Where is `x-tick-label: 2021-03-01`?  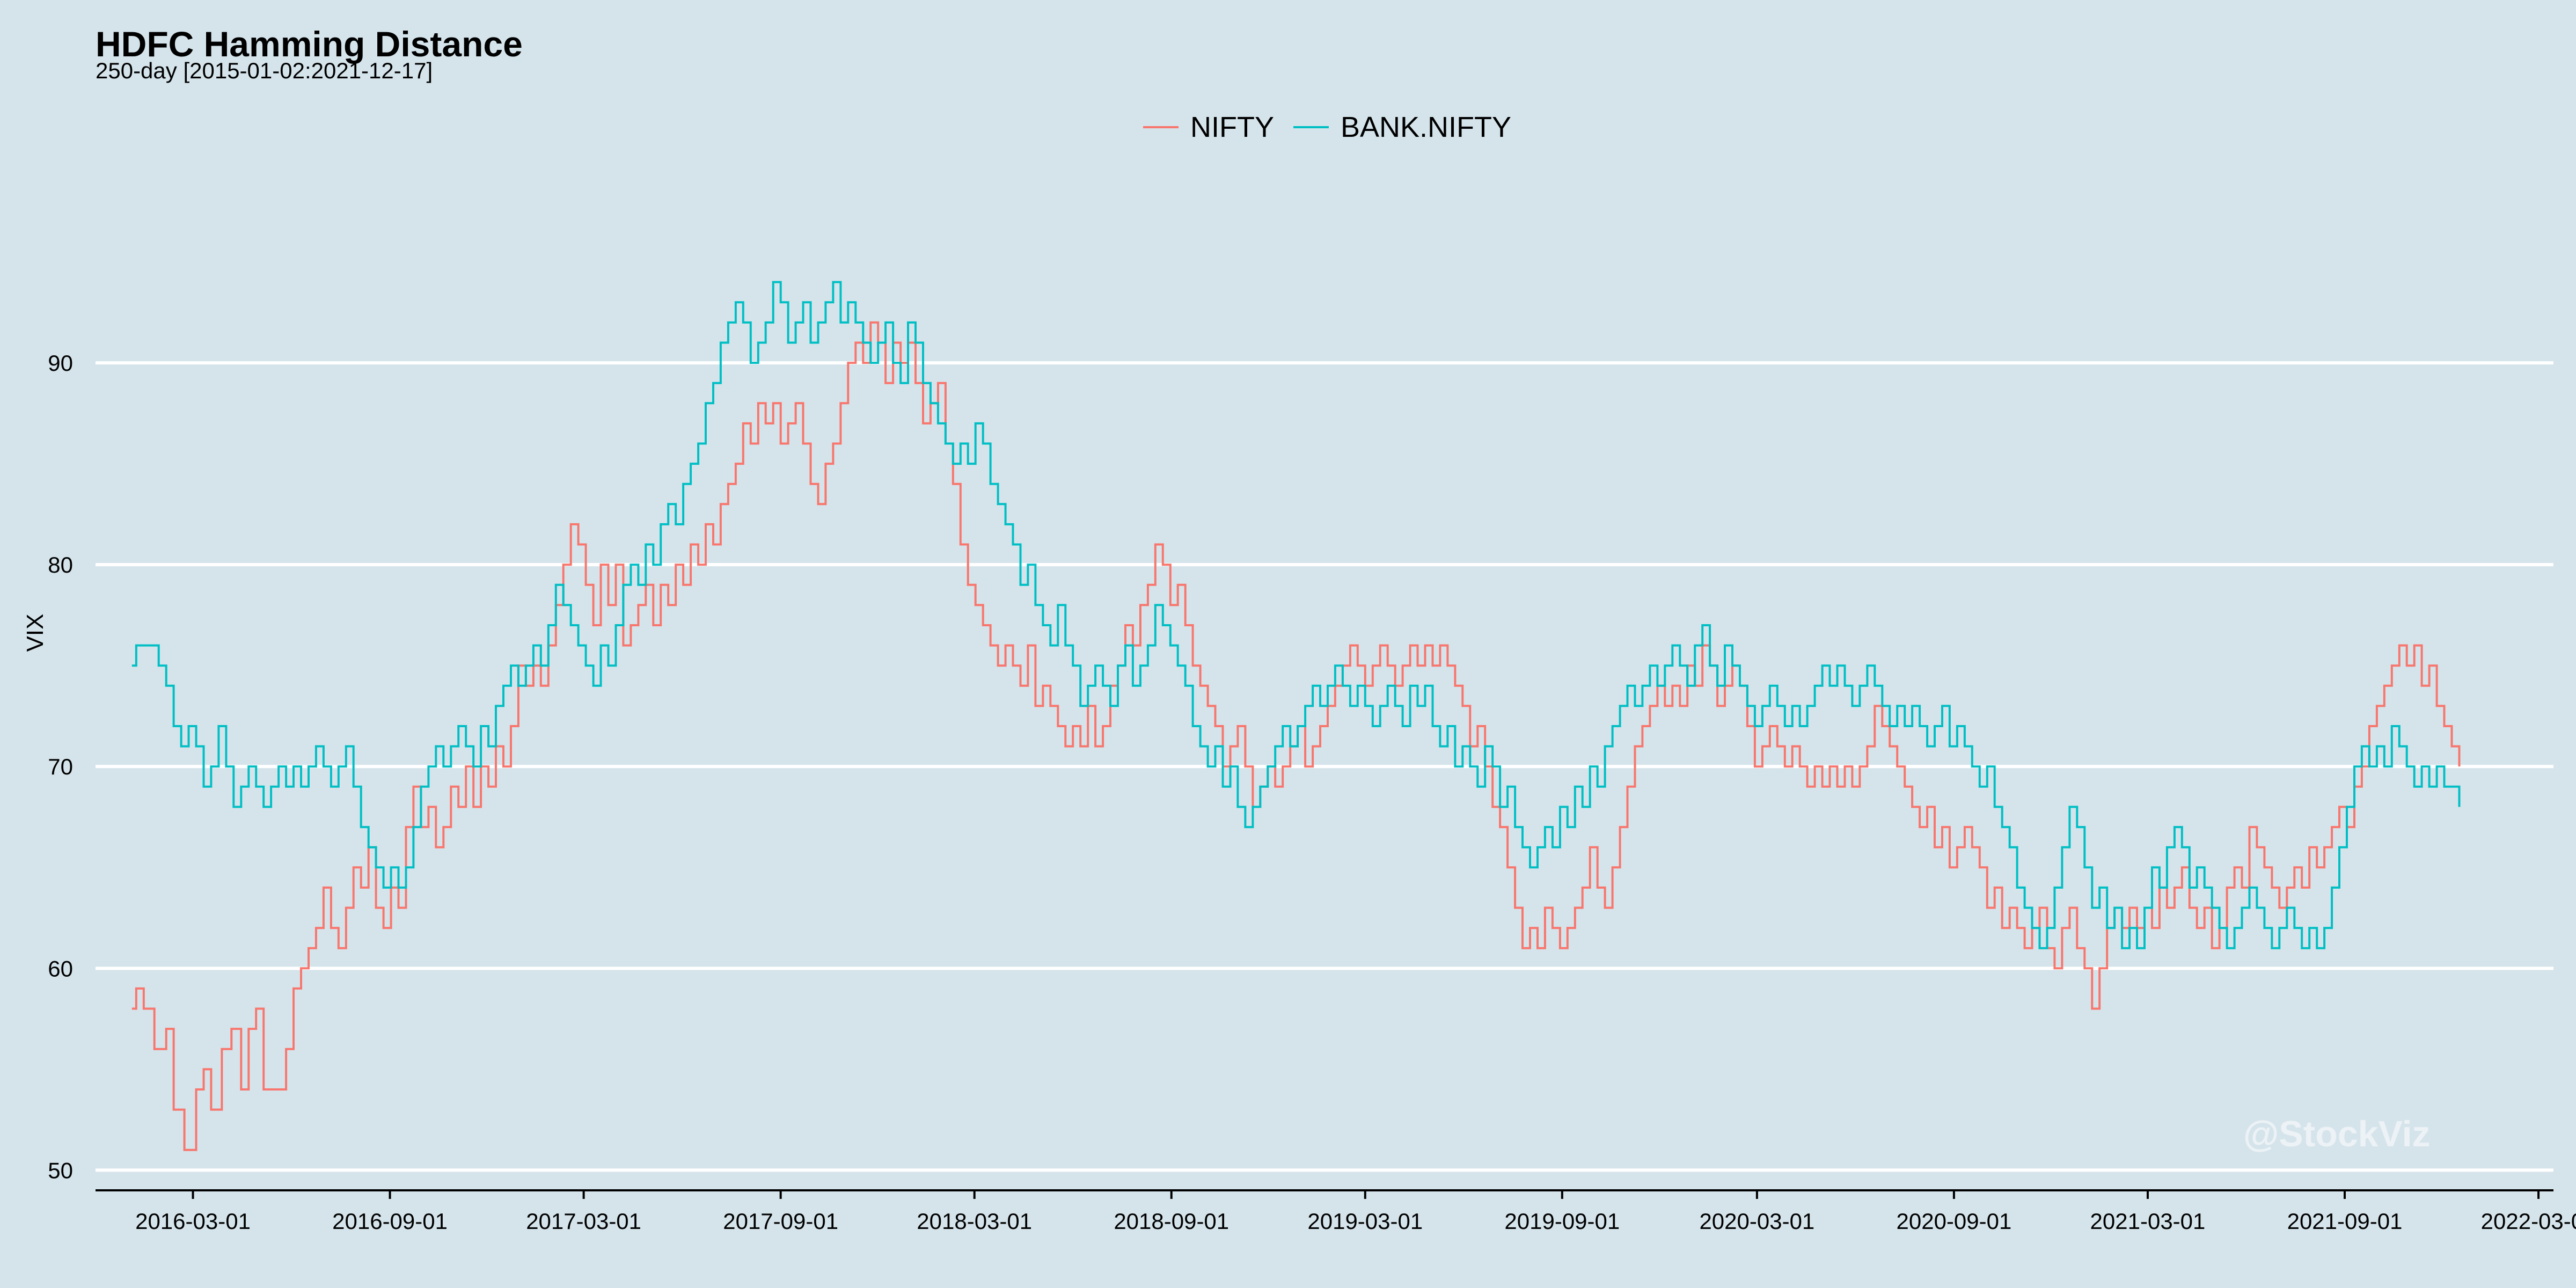 x-tick-label: 2021-03-01 is located at coordinates (2148, 1221).